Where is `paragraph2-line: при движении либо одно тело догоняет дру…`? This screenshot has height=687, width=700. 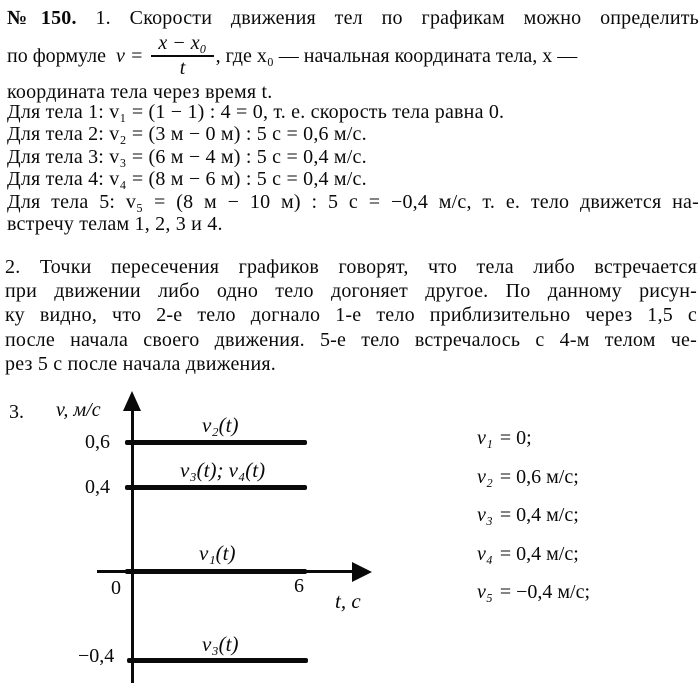 paragraph2-line: при движении либо одно тело догоняет дру… is located at coordinates (351, 291).